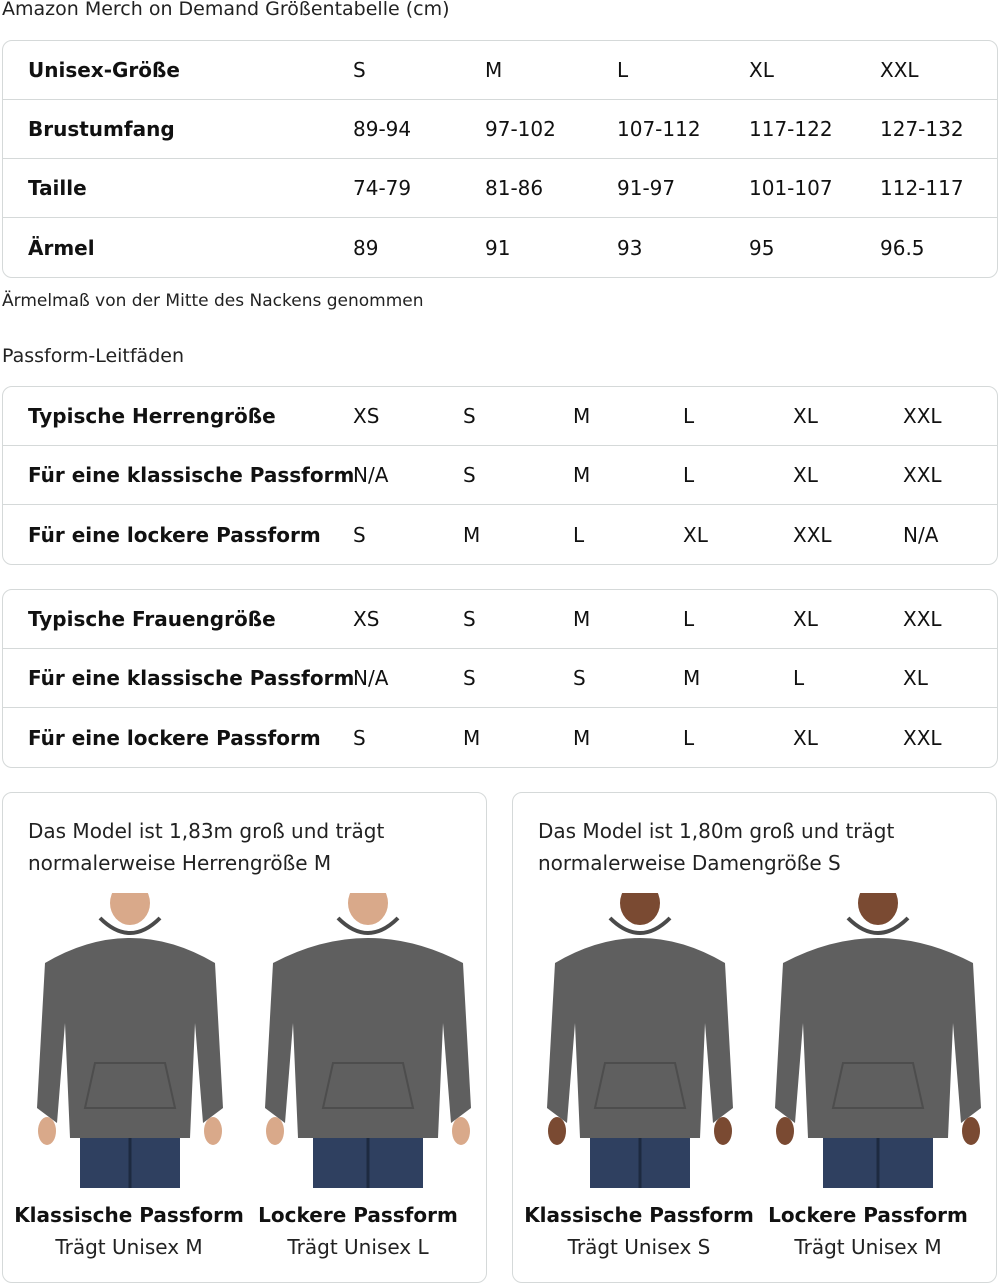 The height and width of the screenshot is (1285, 1000). Describe the element at coordinates (206, 831) in the screenshot. I see `description-line: Das Model ist 1,83m groß und trägt` at that location.